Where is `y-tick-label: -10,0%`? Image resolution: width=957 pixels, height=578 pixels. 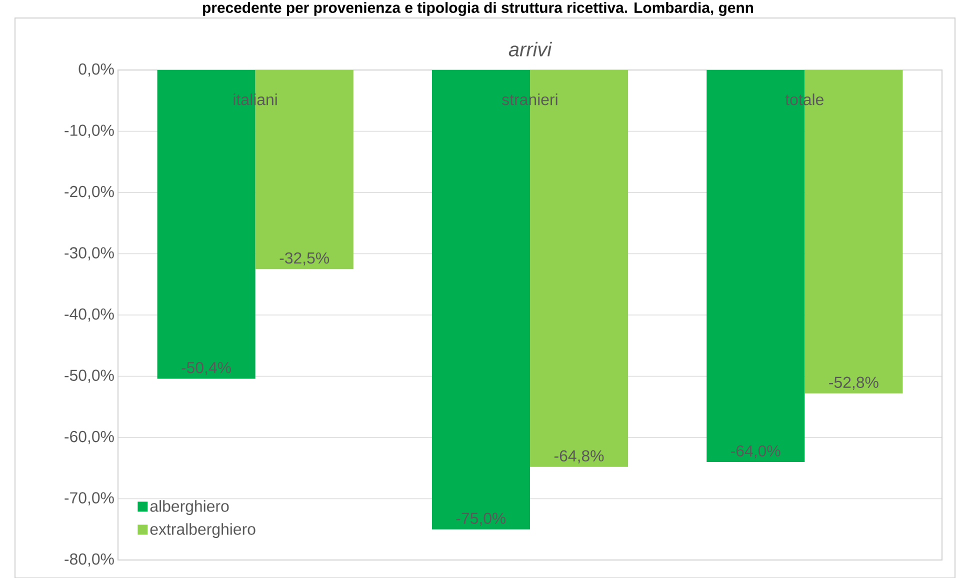 y-tick-label: -10,0% is located at coordinates (89, 131).